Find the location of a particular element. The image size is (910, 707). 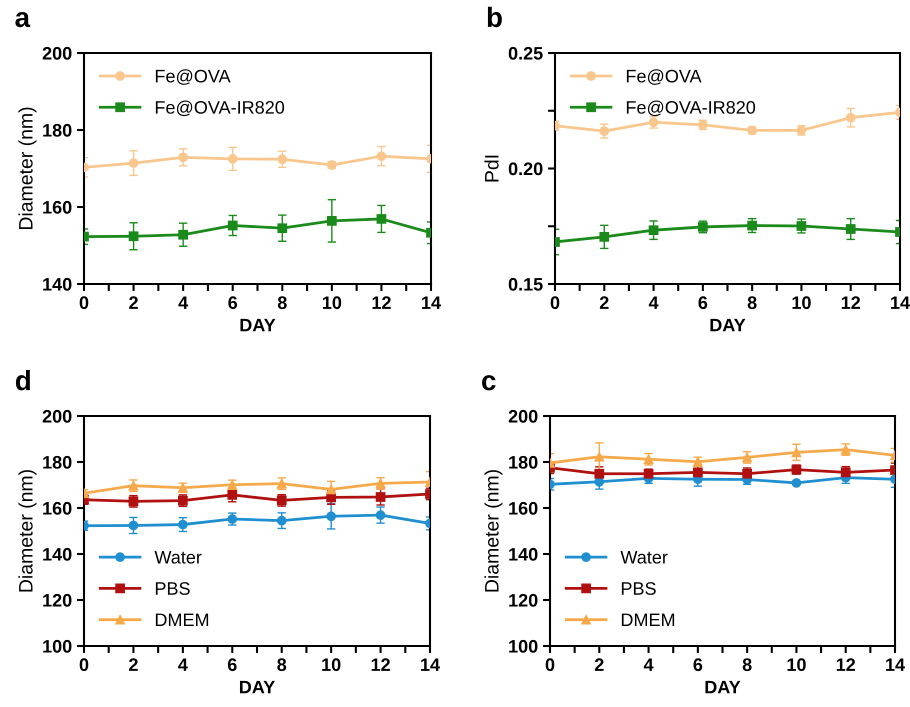

legend-label: Fe@OVA-IR820 is located at coordinates (220, 108).